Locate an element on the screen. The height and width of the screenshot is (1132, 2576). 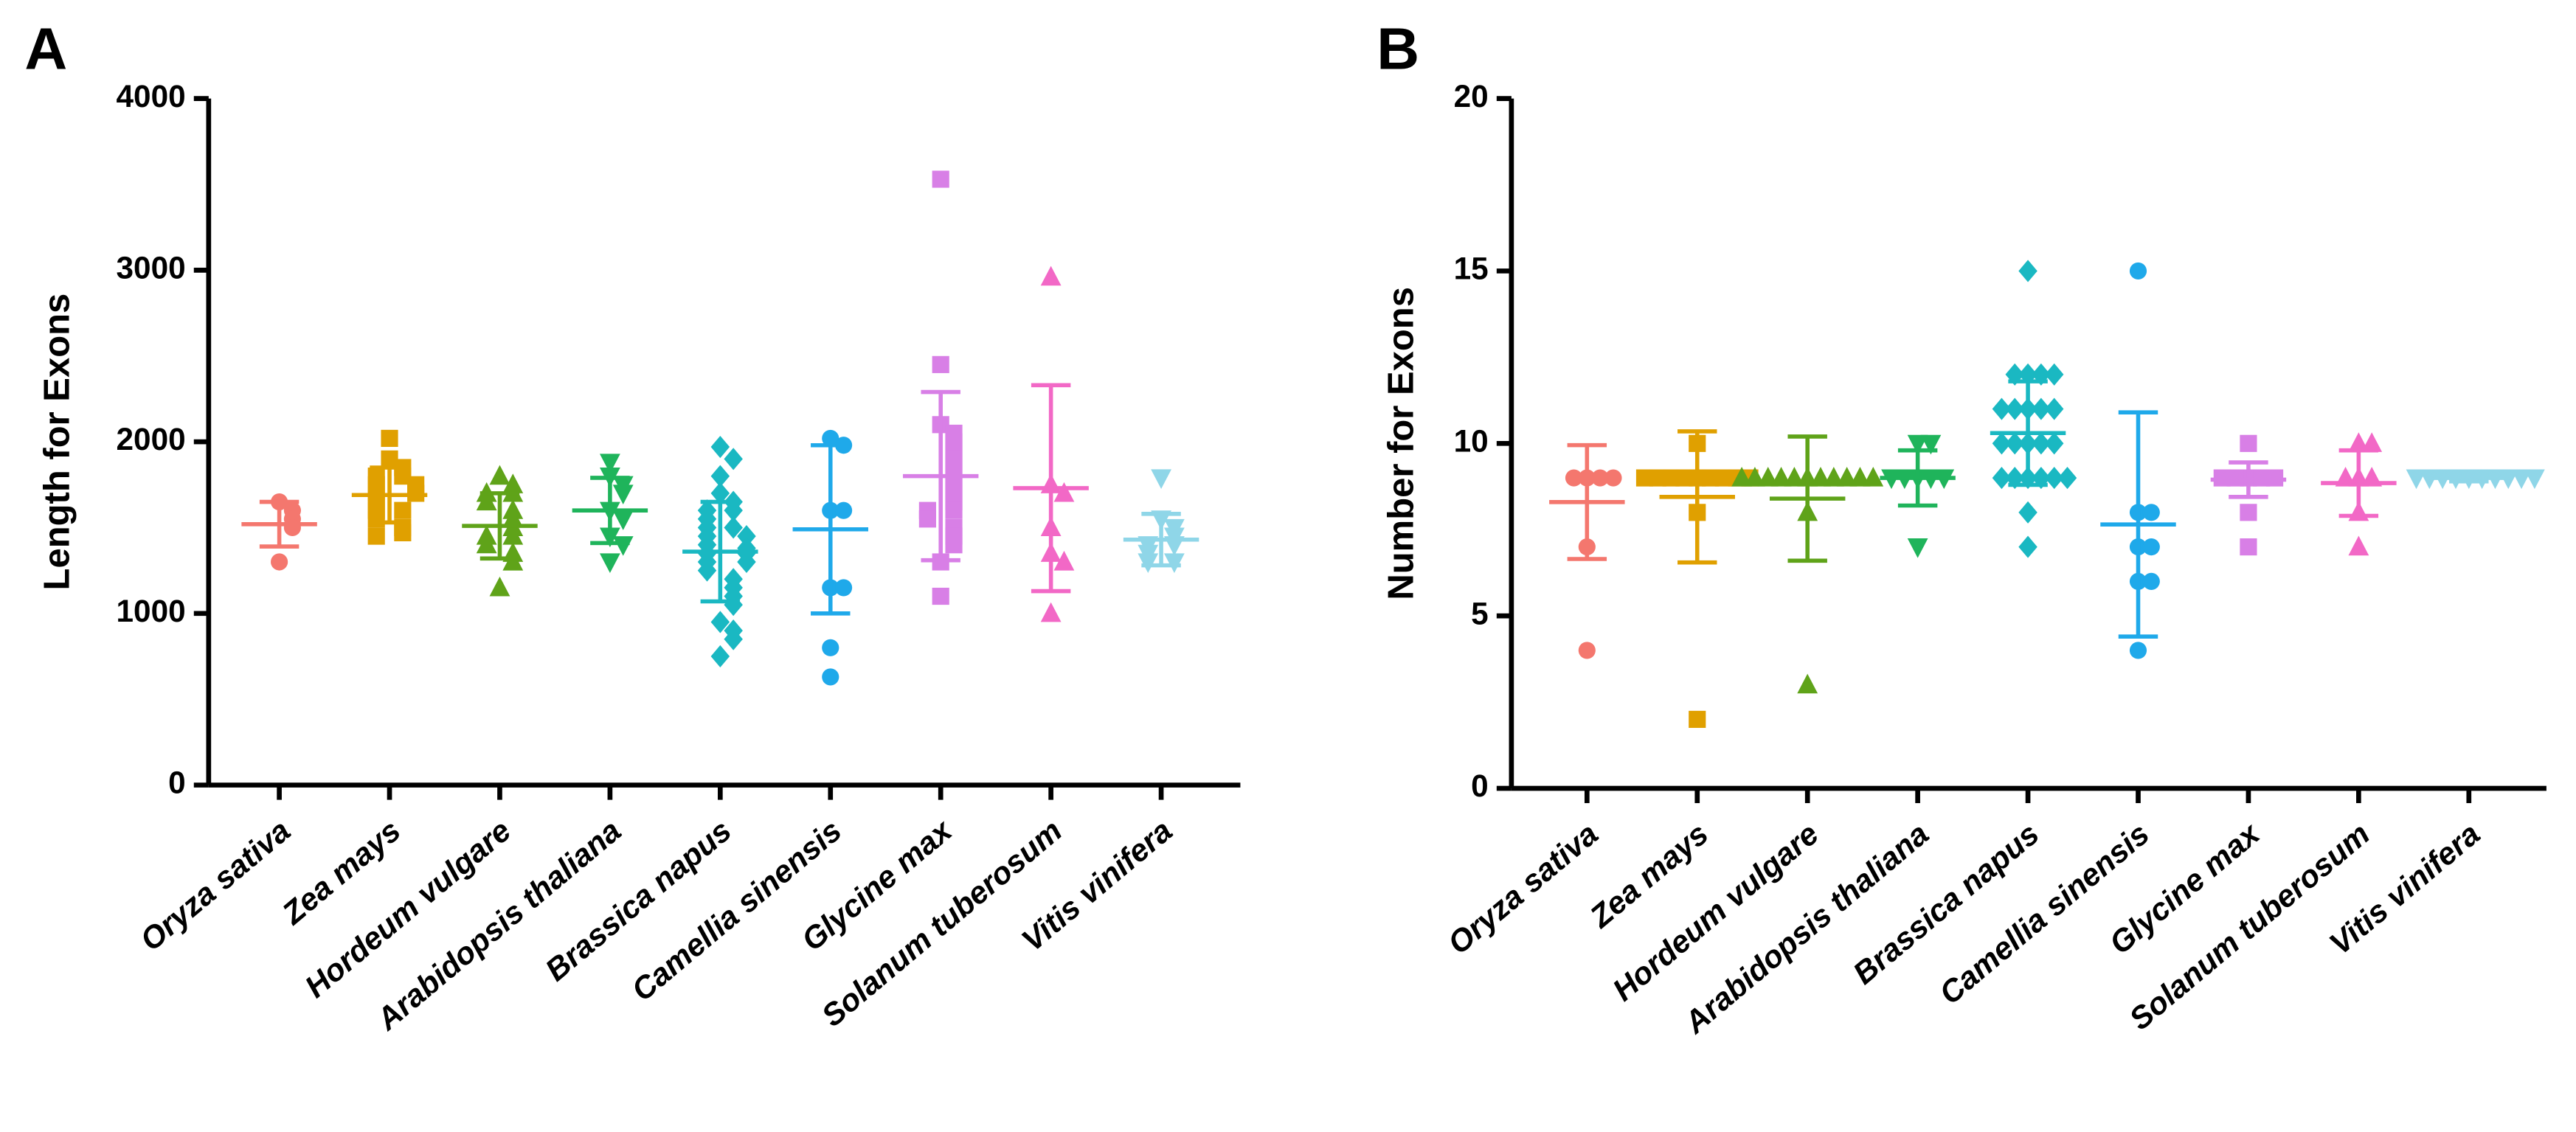
panel-label: A is located at coordinates (46, 48).